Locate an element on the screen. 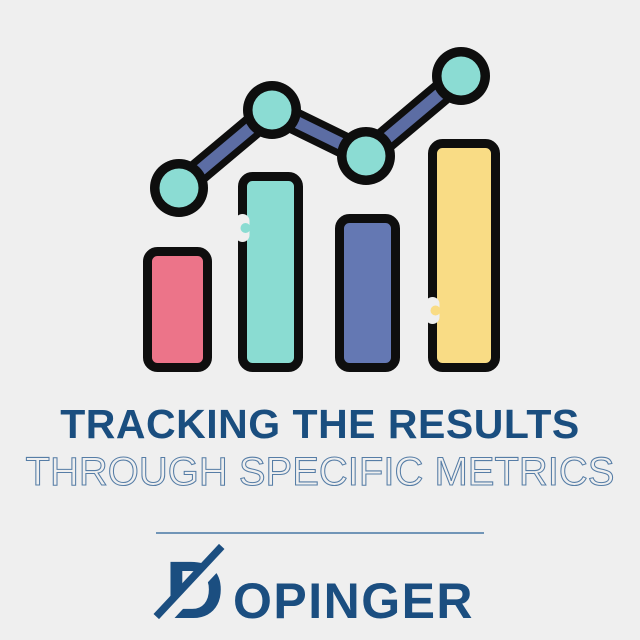 The image size is (640, 640). divider-line is located at coordinates (320, 533).